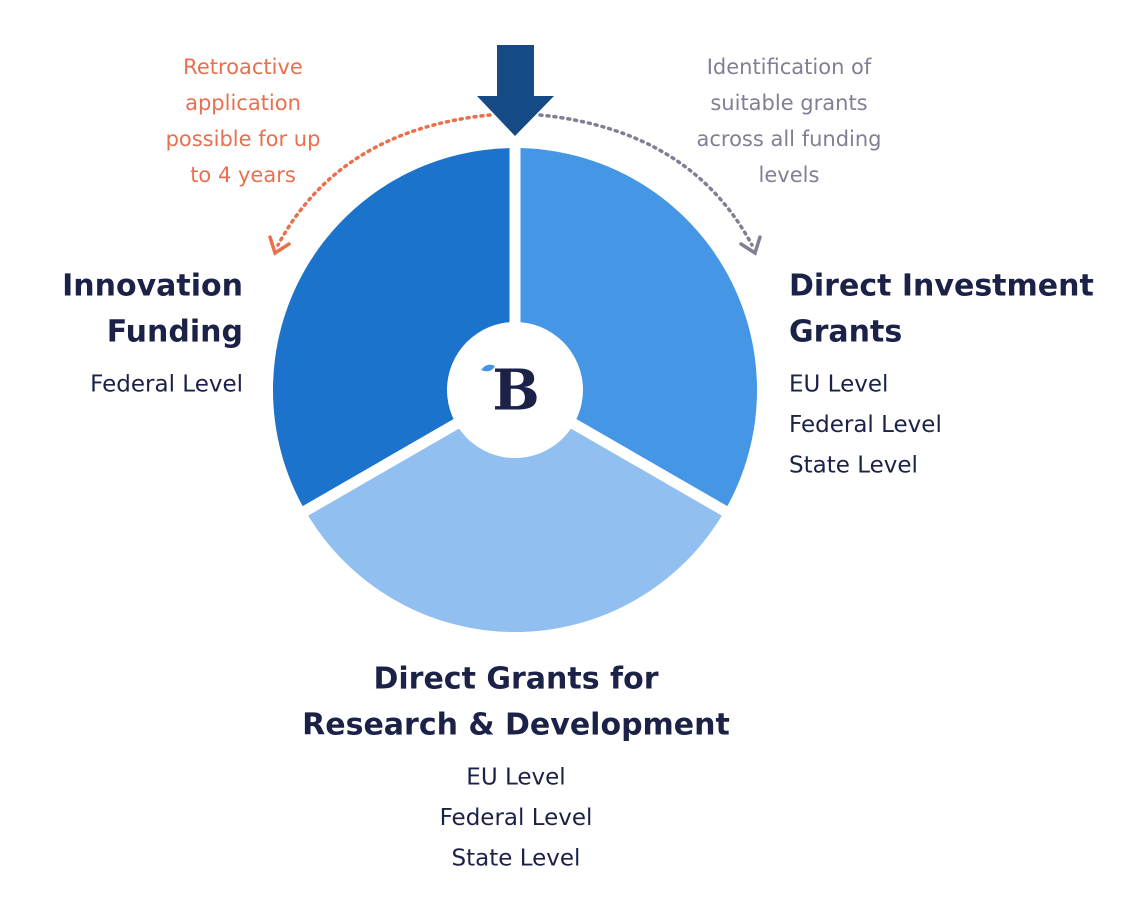 Image resolution: width=1145 pixels, height=906 pixels. What do you see at coordinates (243, 103) in the screenshot?
I see `annotation-line: application` at bounding box center [243, 103].